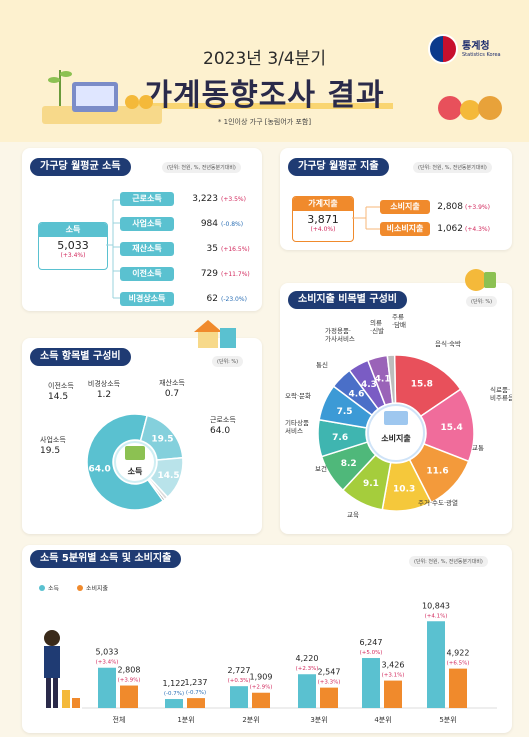 The image size is (529, 737). Describe the element at coordinates (437, 472) in the screenshot. I see `slice-value-label: 11.6` at that location.